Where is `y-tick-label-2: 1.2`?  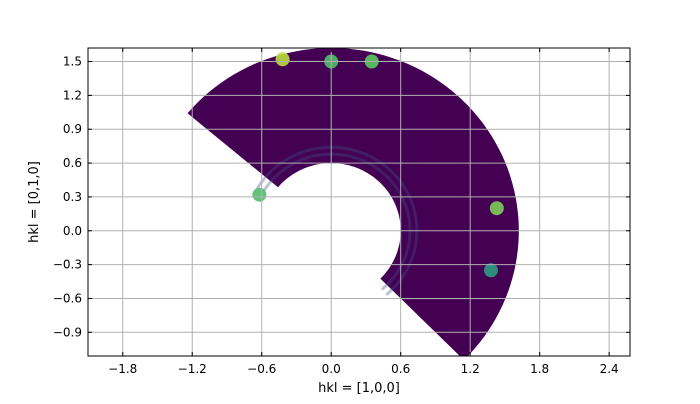 y-tick-label-2: 1.2 is located at coordinates (72, 95).